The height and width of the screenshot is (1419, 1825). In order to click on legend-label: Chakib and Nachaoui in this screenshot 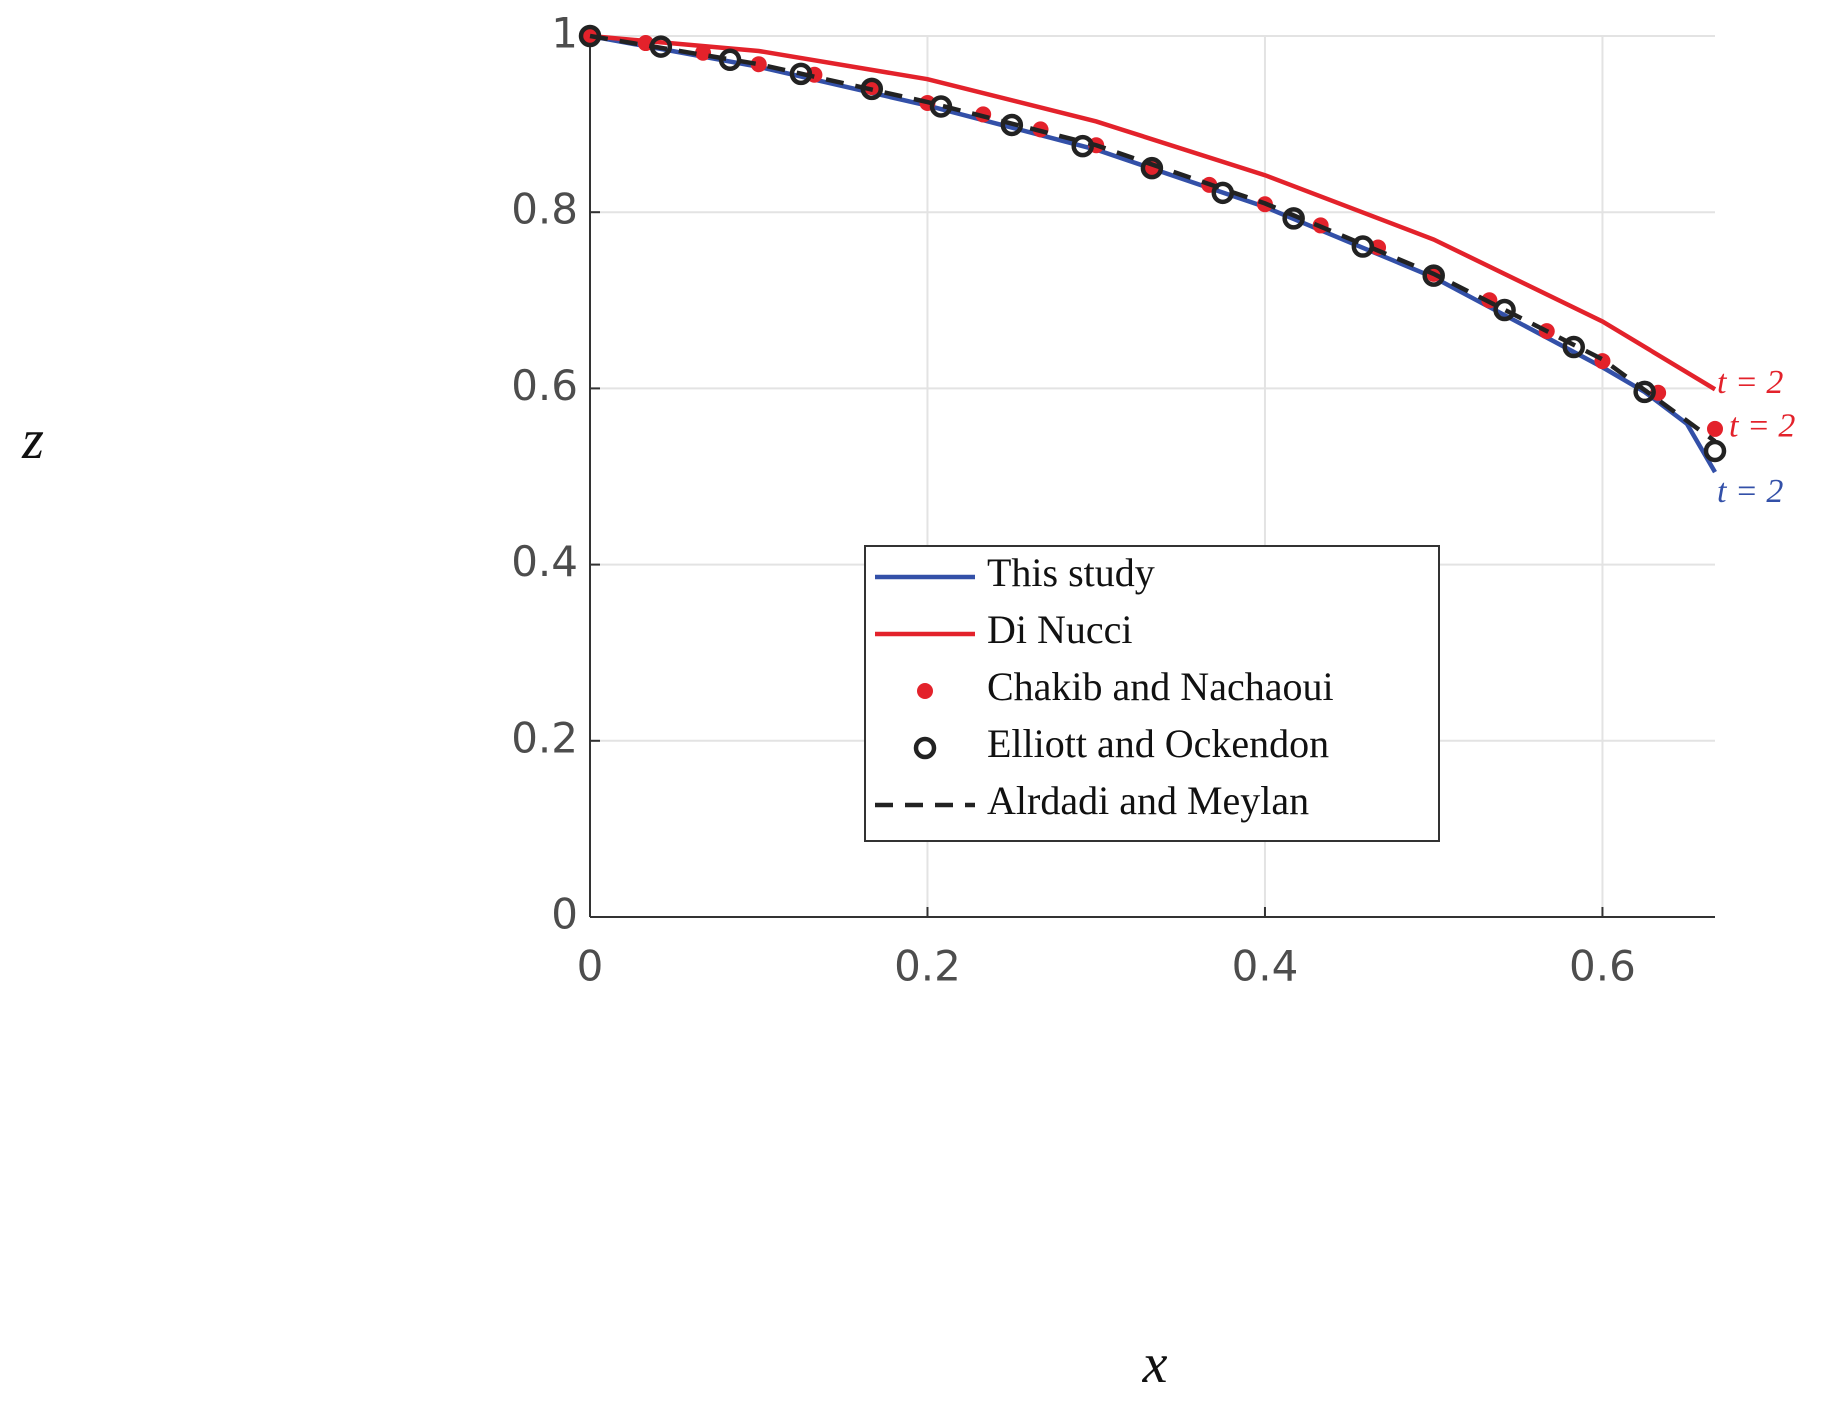, I will do `click(1160, 686)`.